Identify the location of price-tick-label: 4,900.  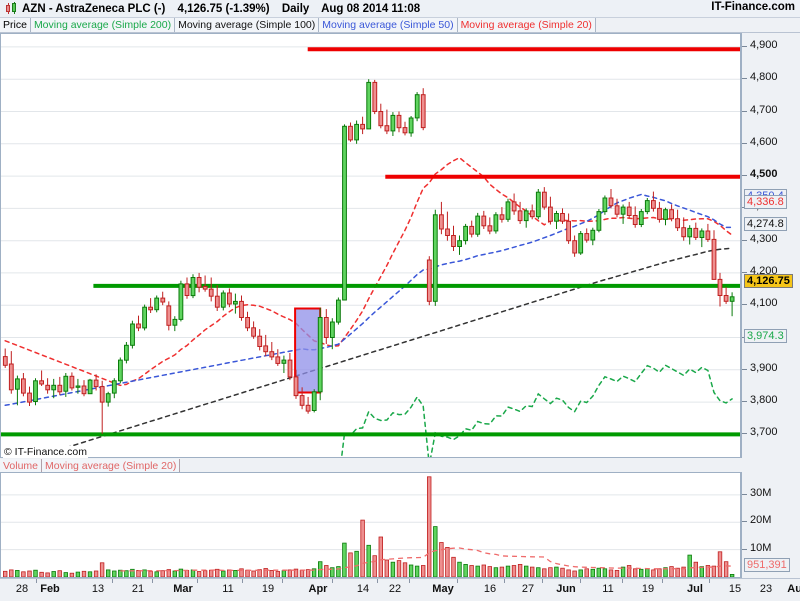
(764, 44).